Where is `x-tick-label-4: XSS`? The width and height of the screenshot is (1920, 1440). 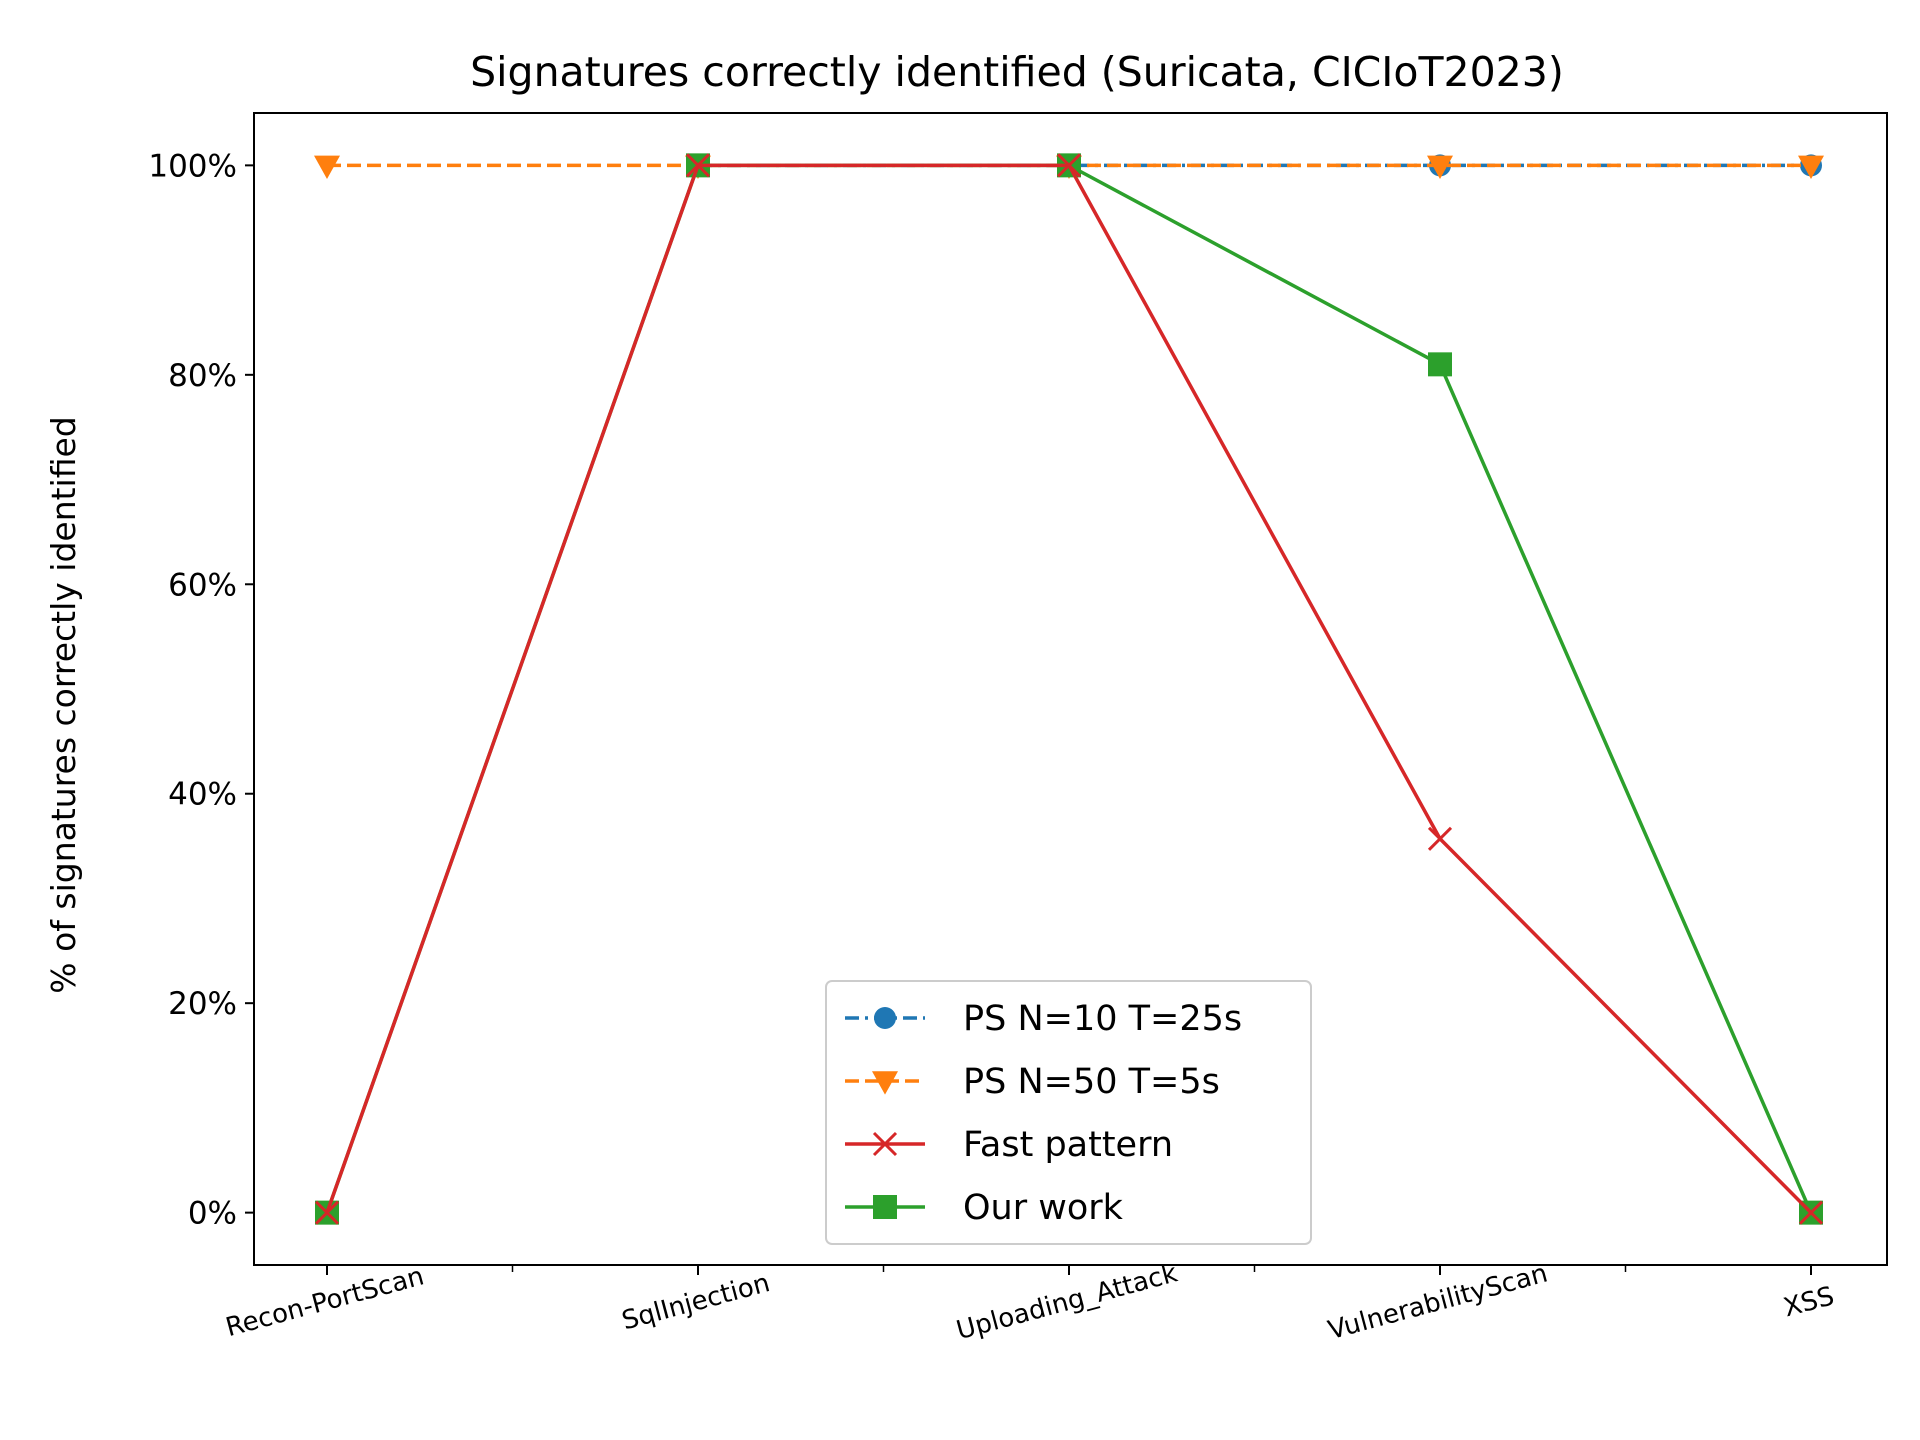
x-tick-label-4: XSS is located at coordinates (1808, 1302).